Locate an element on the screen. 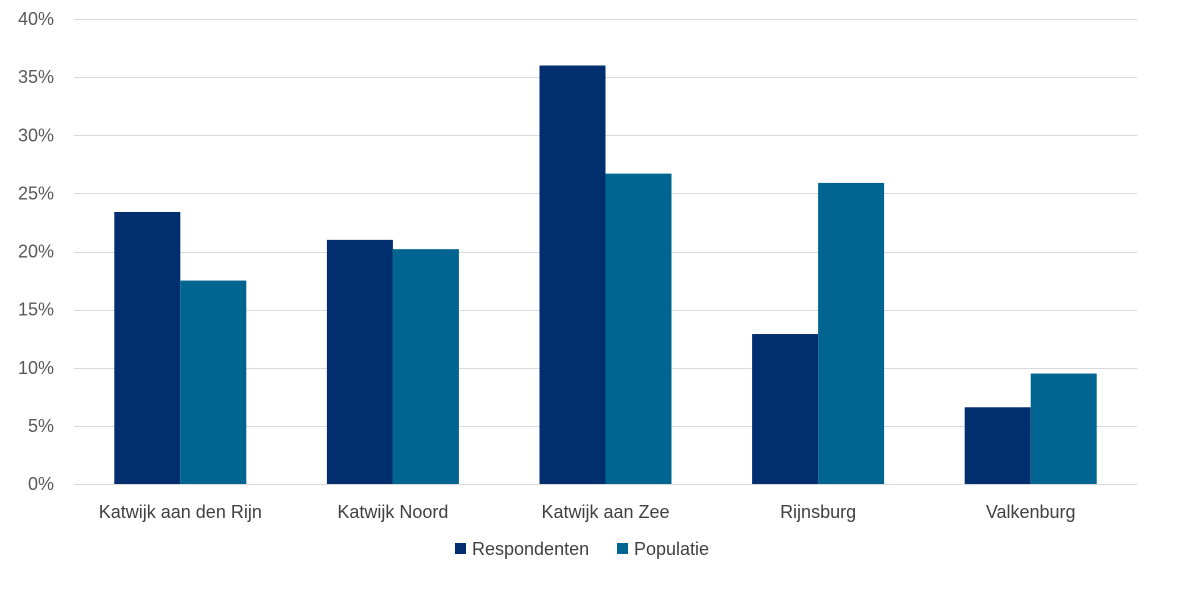 The image size is (1184, 599). y-tick-label: 10% is located at coordinates (36, 368).